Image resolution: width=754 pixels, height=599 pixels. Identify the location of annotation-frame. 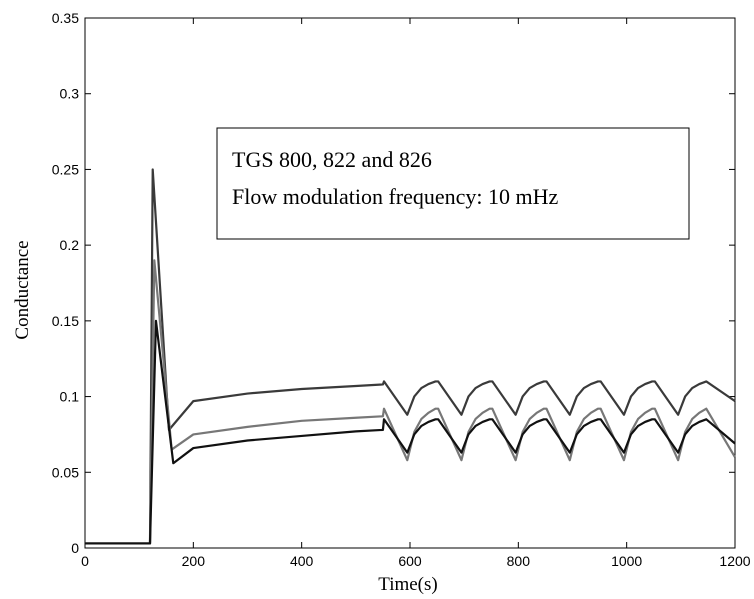
(453, 183).